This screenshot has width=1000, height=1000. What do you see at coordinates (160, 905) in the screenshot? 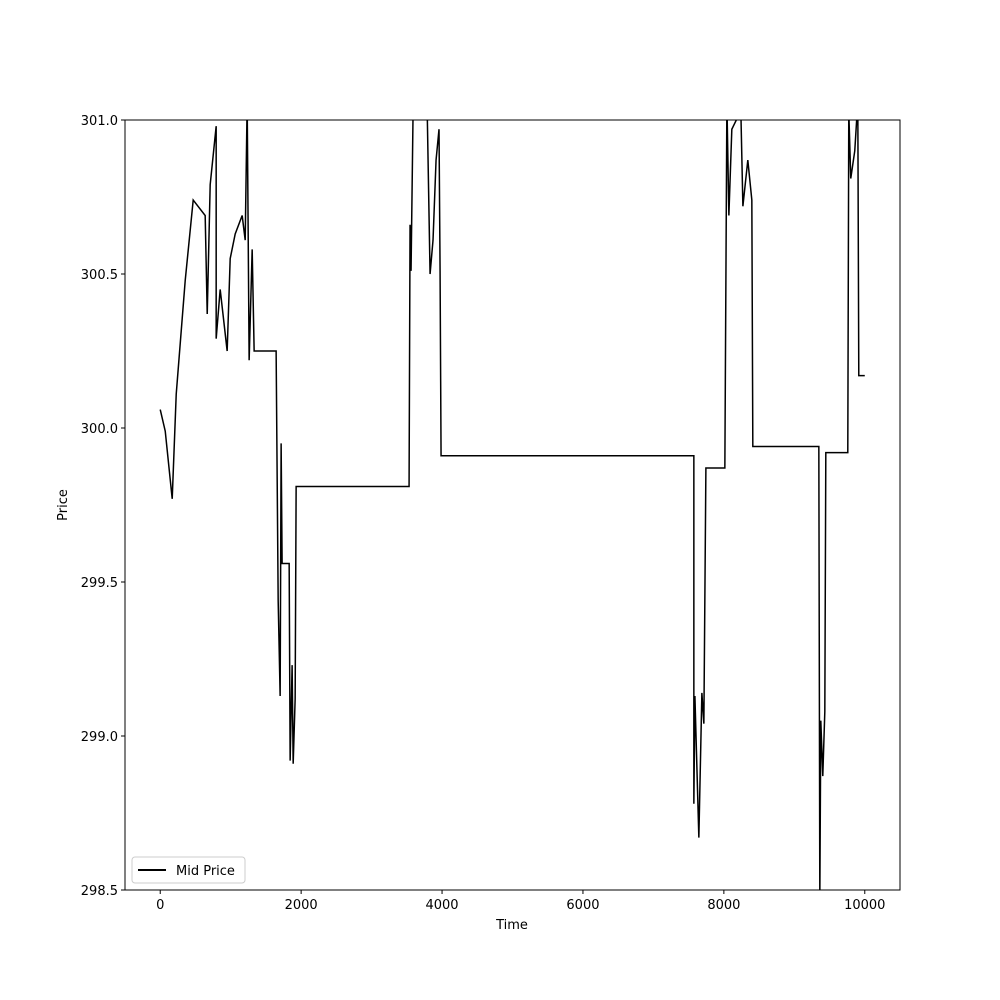
I see `x-tick-label: 0` at bounding box center [160, 905].